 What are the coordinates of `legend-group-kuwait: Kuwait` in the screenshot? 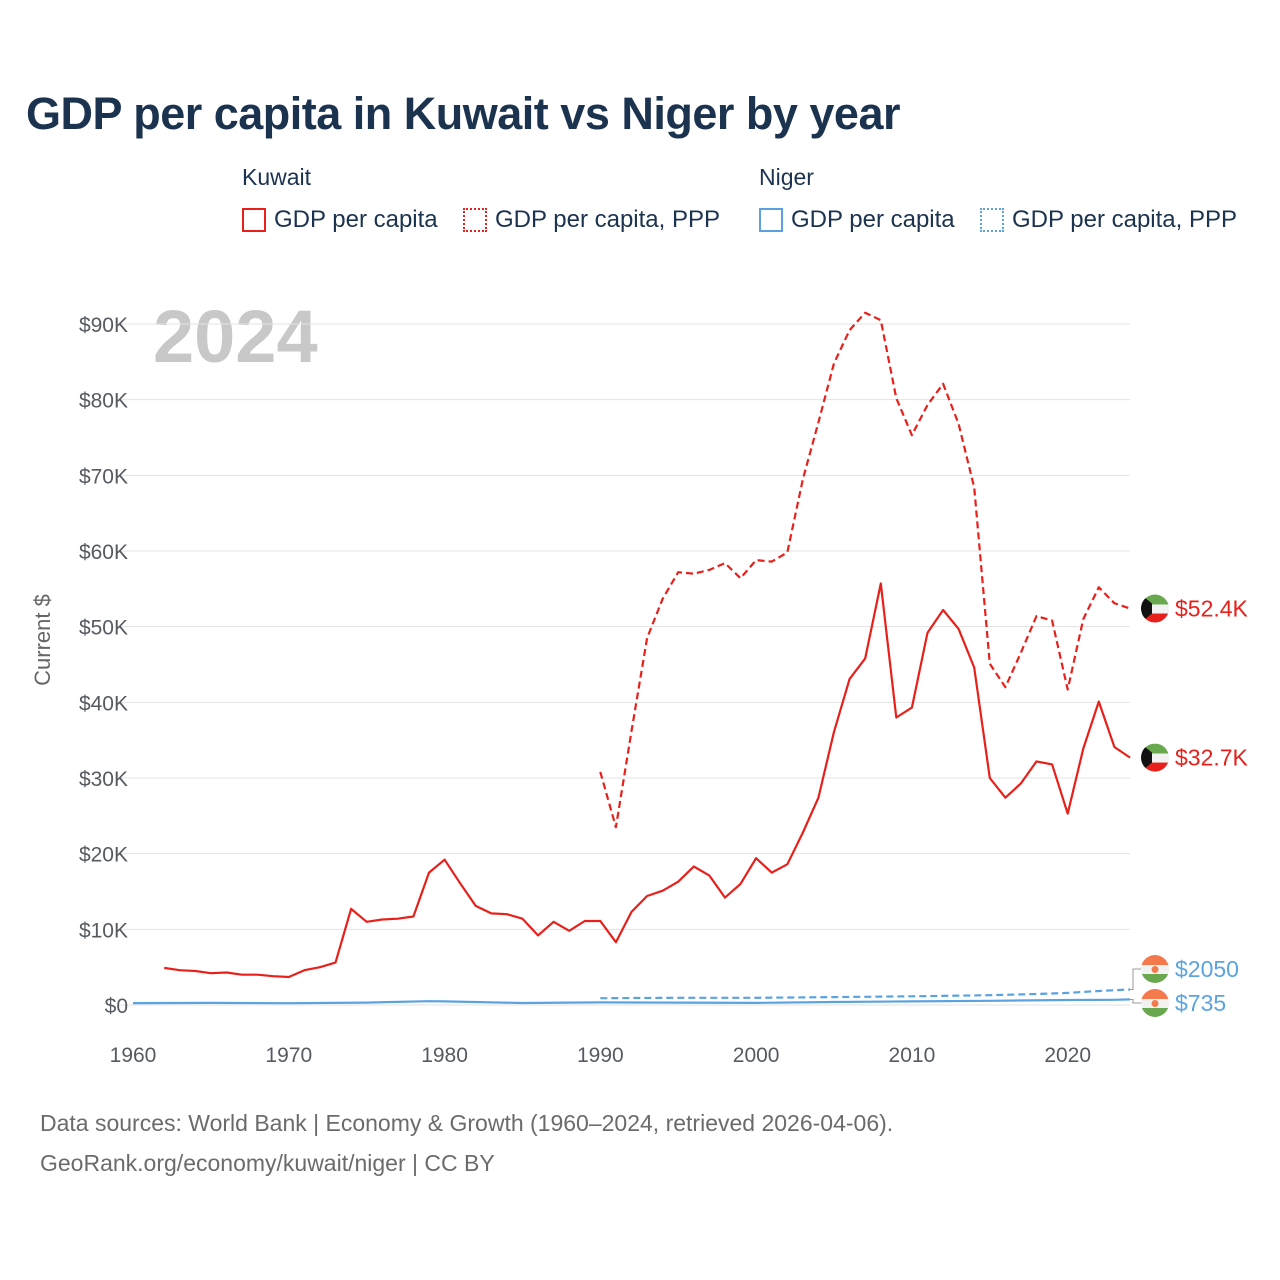 It's located at (277, 177).